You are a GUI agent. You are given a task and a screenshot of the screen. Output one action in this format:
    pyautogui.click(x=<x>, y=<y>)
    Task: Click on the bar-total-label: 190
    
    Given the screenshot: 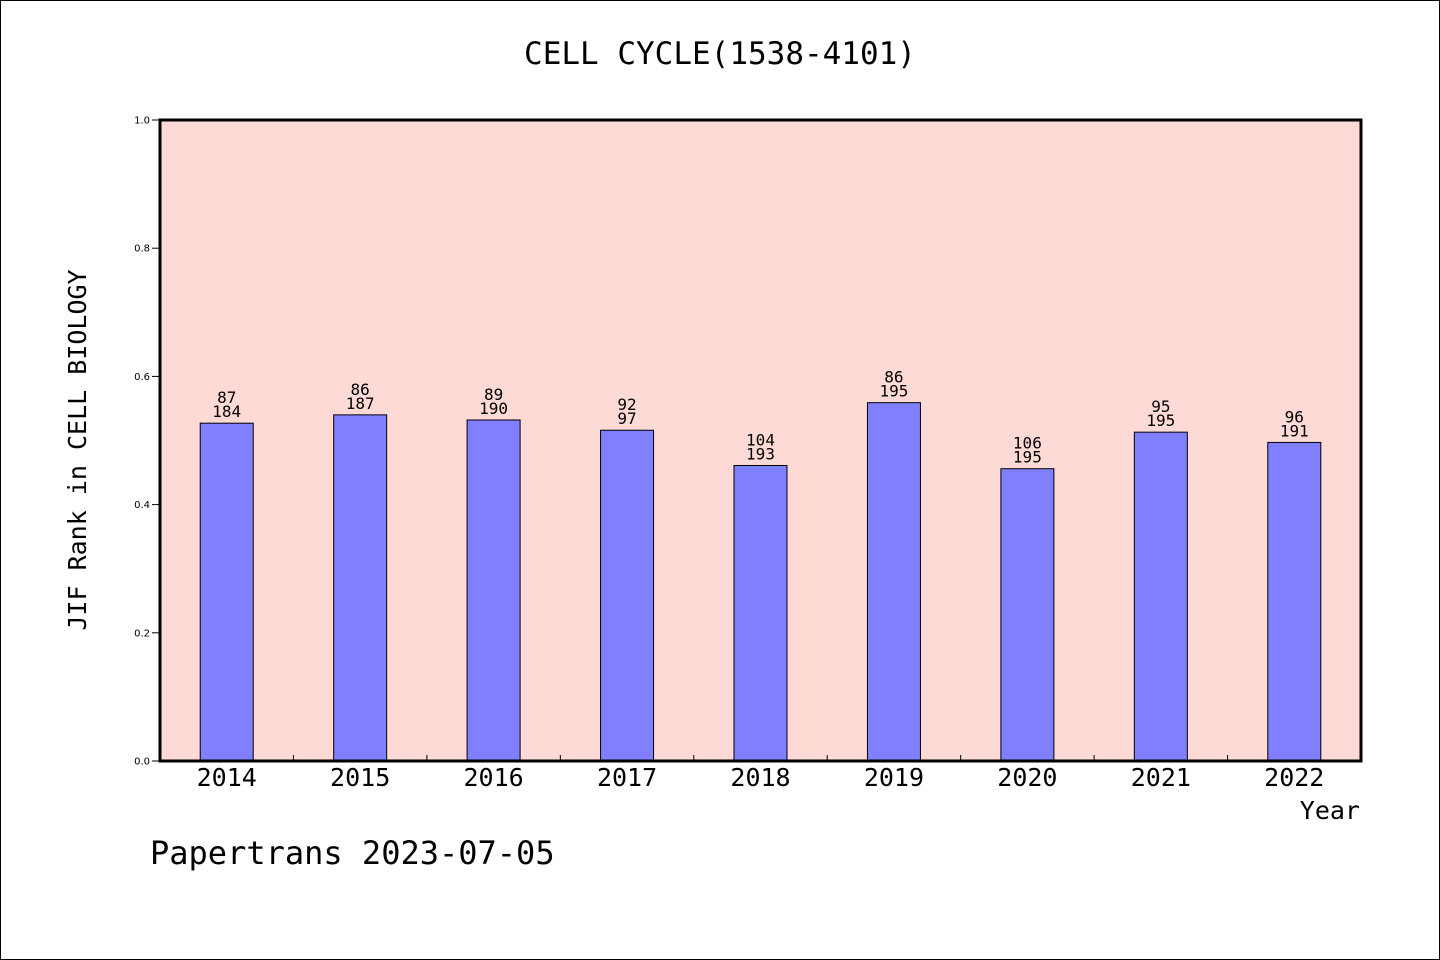 What is the action you would take?
    pyautogui.click(x=493, y=408)
    